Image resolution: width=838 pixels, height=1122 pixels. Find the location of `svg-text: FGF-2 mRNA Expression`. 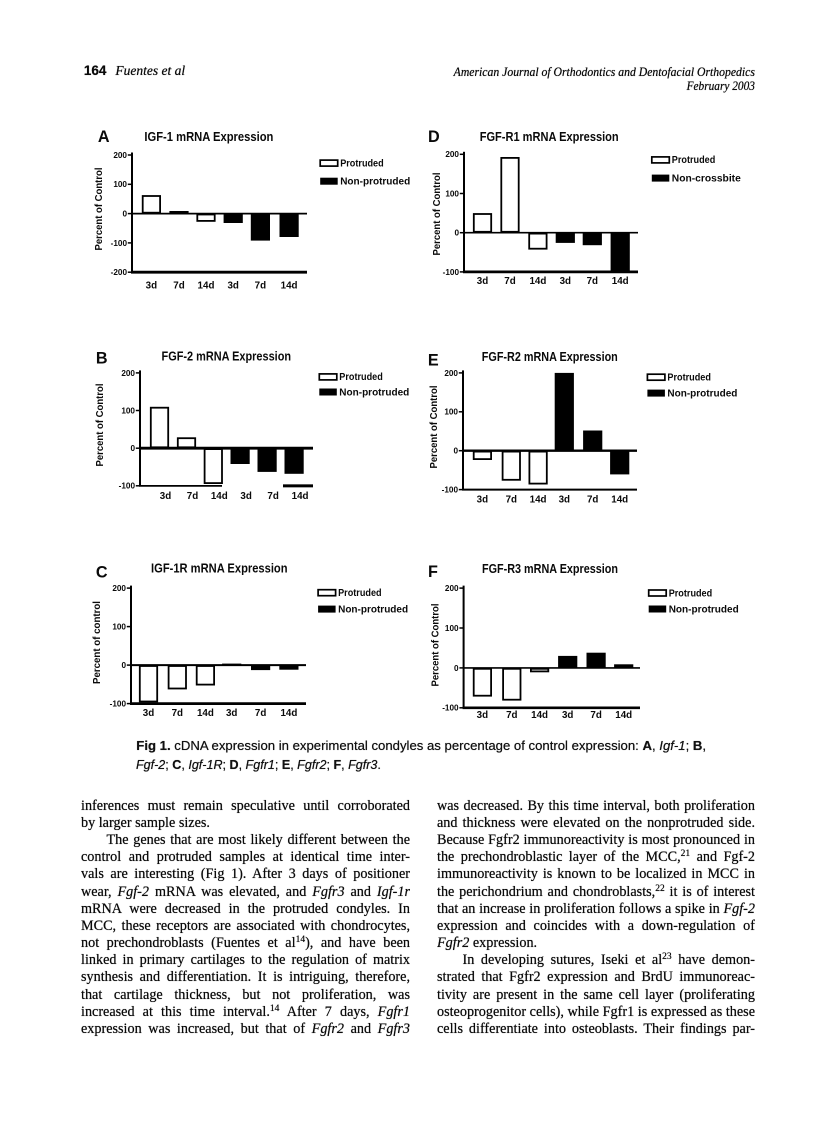

svg-text: FGF-2 mRNA Expression is located at coordinates (227, 356).